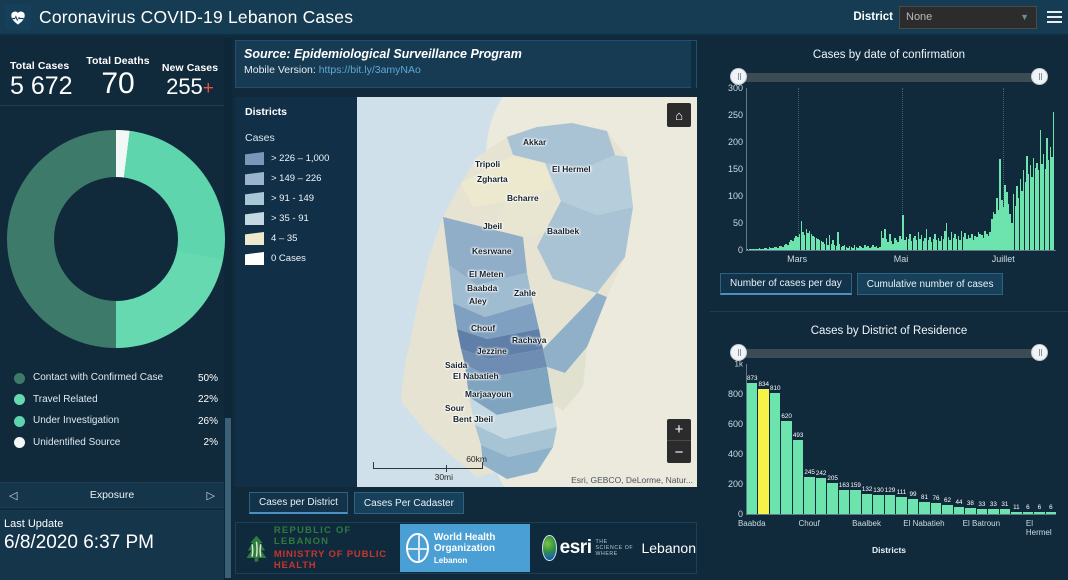 The width and height of the screenshot is (1068, 580). What do you see at coordinates (930, 284) in the screenshot?
I see `tab-cumulative-cases: Cumulative number of cases` at bounding box center [930, 284].